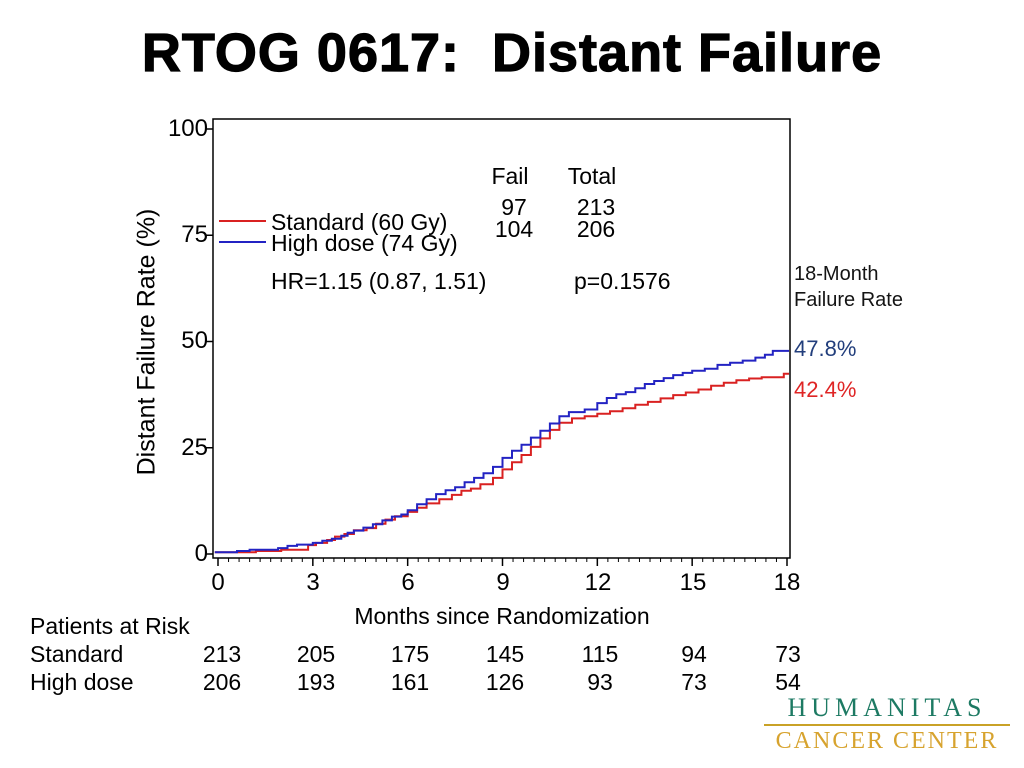 The width and height of the screenshot is (1024, 768). What do you see at coordinates (505, 654) in the screenshot?
I see `risk-standard-m9: 145` at bounding box center [505, 654].